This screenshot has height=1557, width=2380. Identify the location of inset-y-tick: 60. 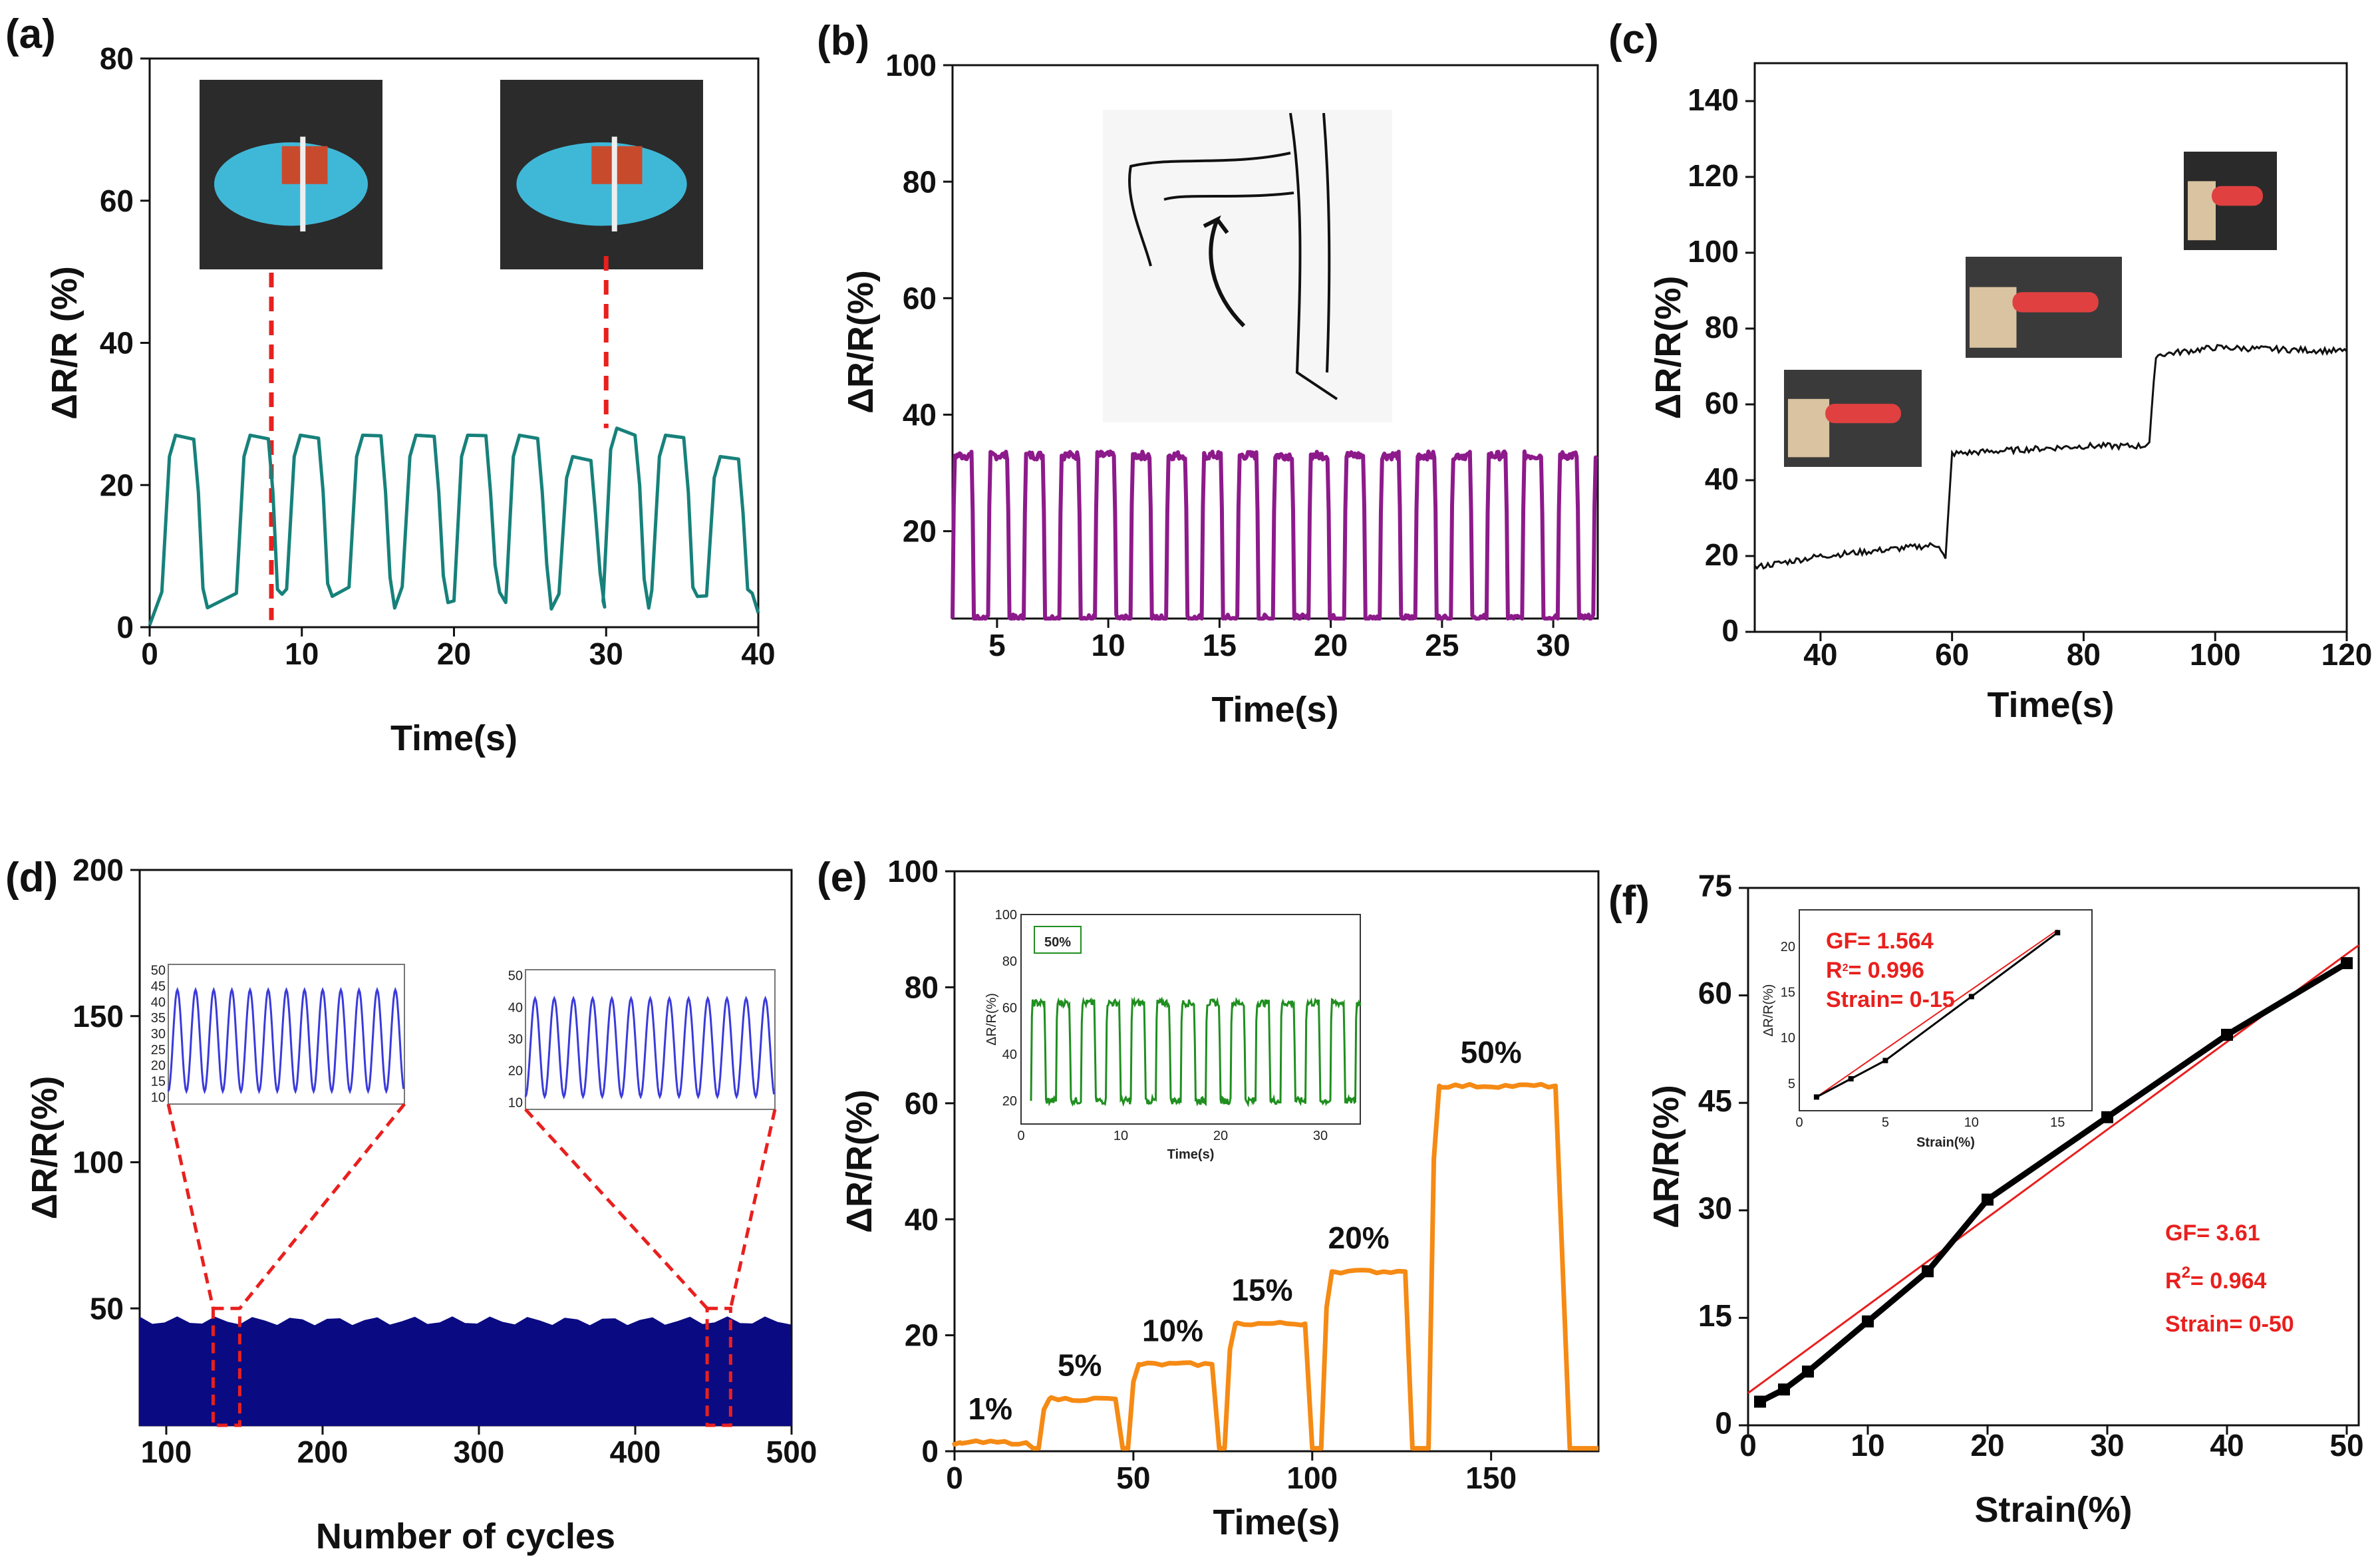
(1009, 1008).